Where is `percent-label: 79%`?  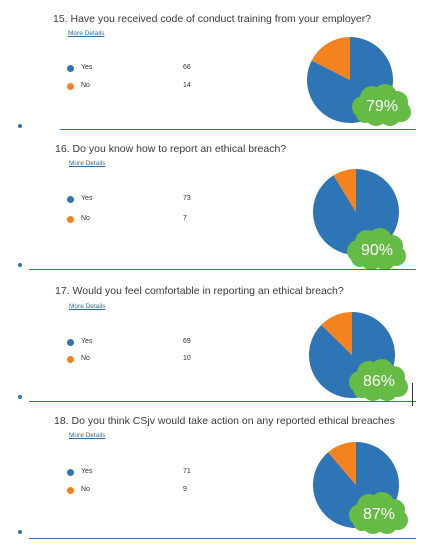 percent-label: 79% is located at coordinates (382, 106).